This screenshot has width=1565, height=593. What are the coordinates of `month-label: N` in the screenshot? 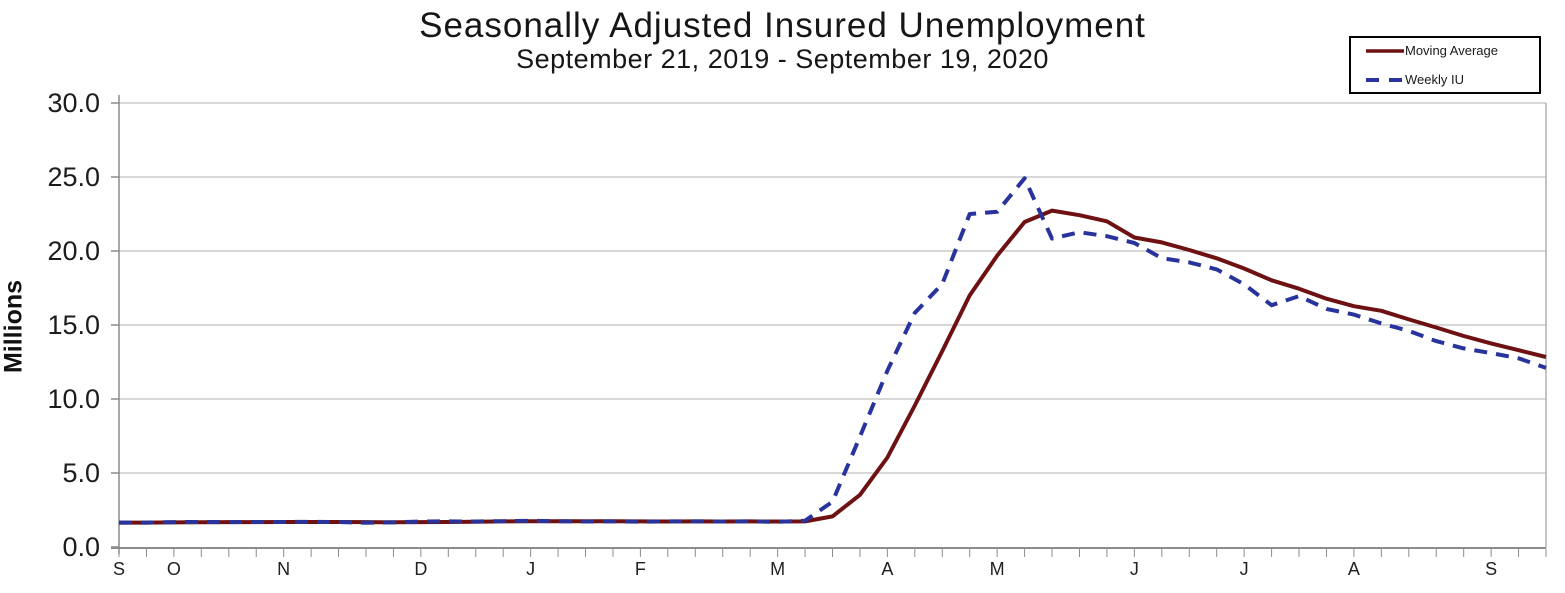 It's located at (283, 569).